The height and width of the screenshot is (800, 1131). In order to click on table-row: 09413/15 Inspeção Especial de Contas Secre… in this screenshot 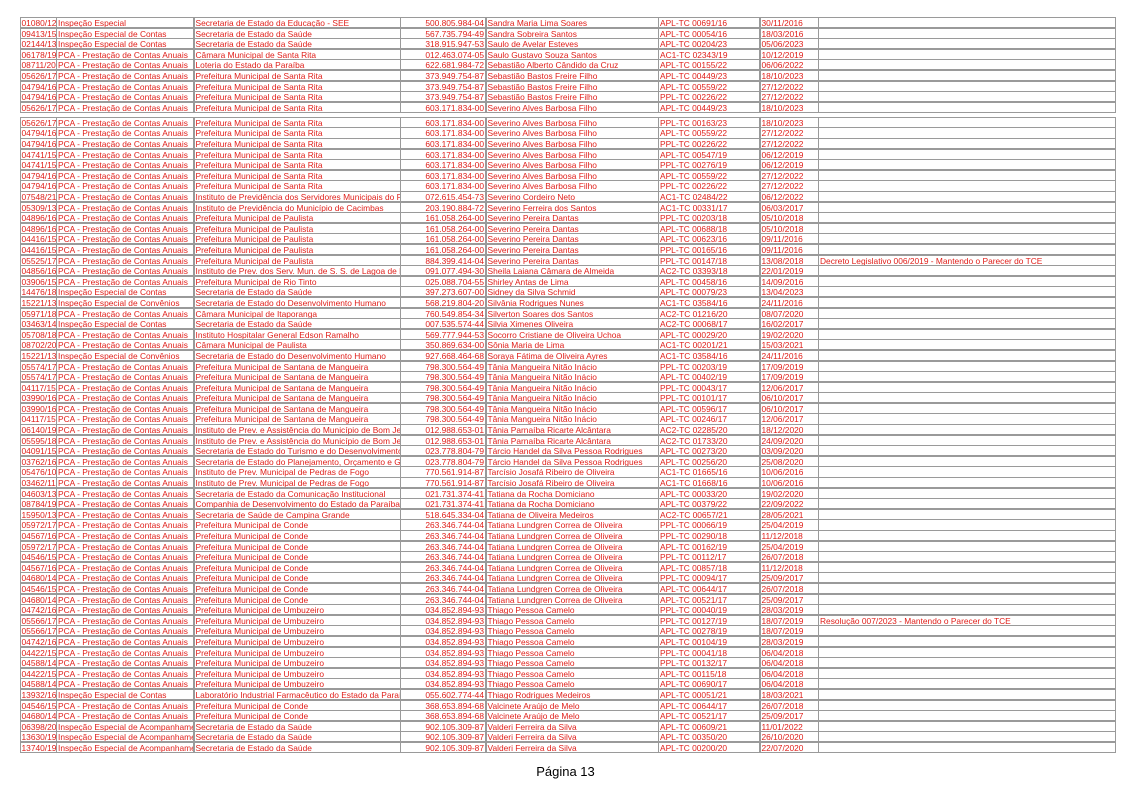, I will do `click(569, 33)`.